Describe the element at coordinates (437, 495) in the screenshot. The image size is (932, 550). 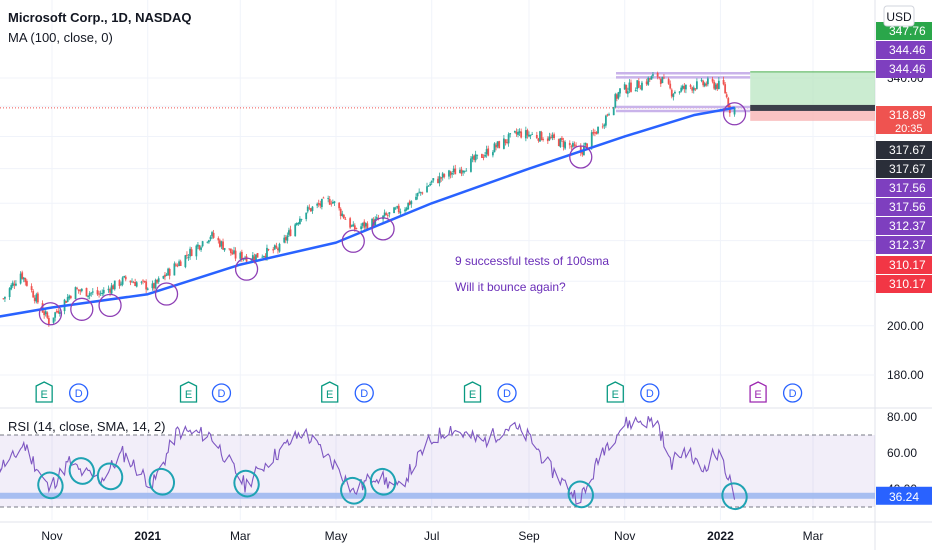
I see `rsi-support-line` at that location.